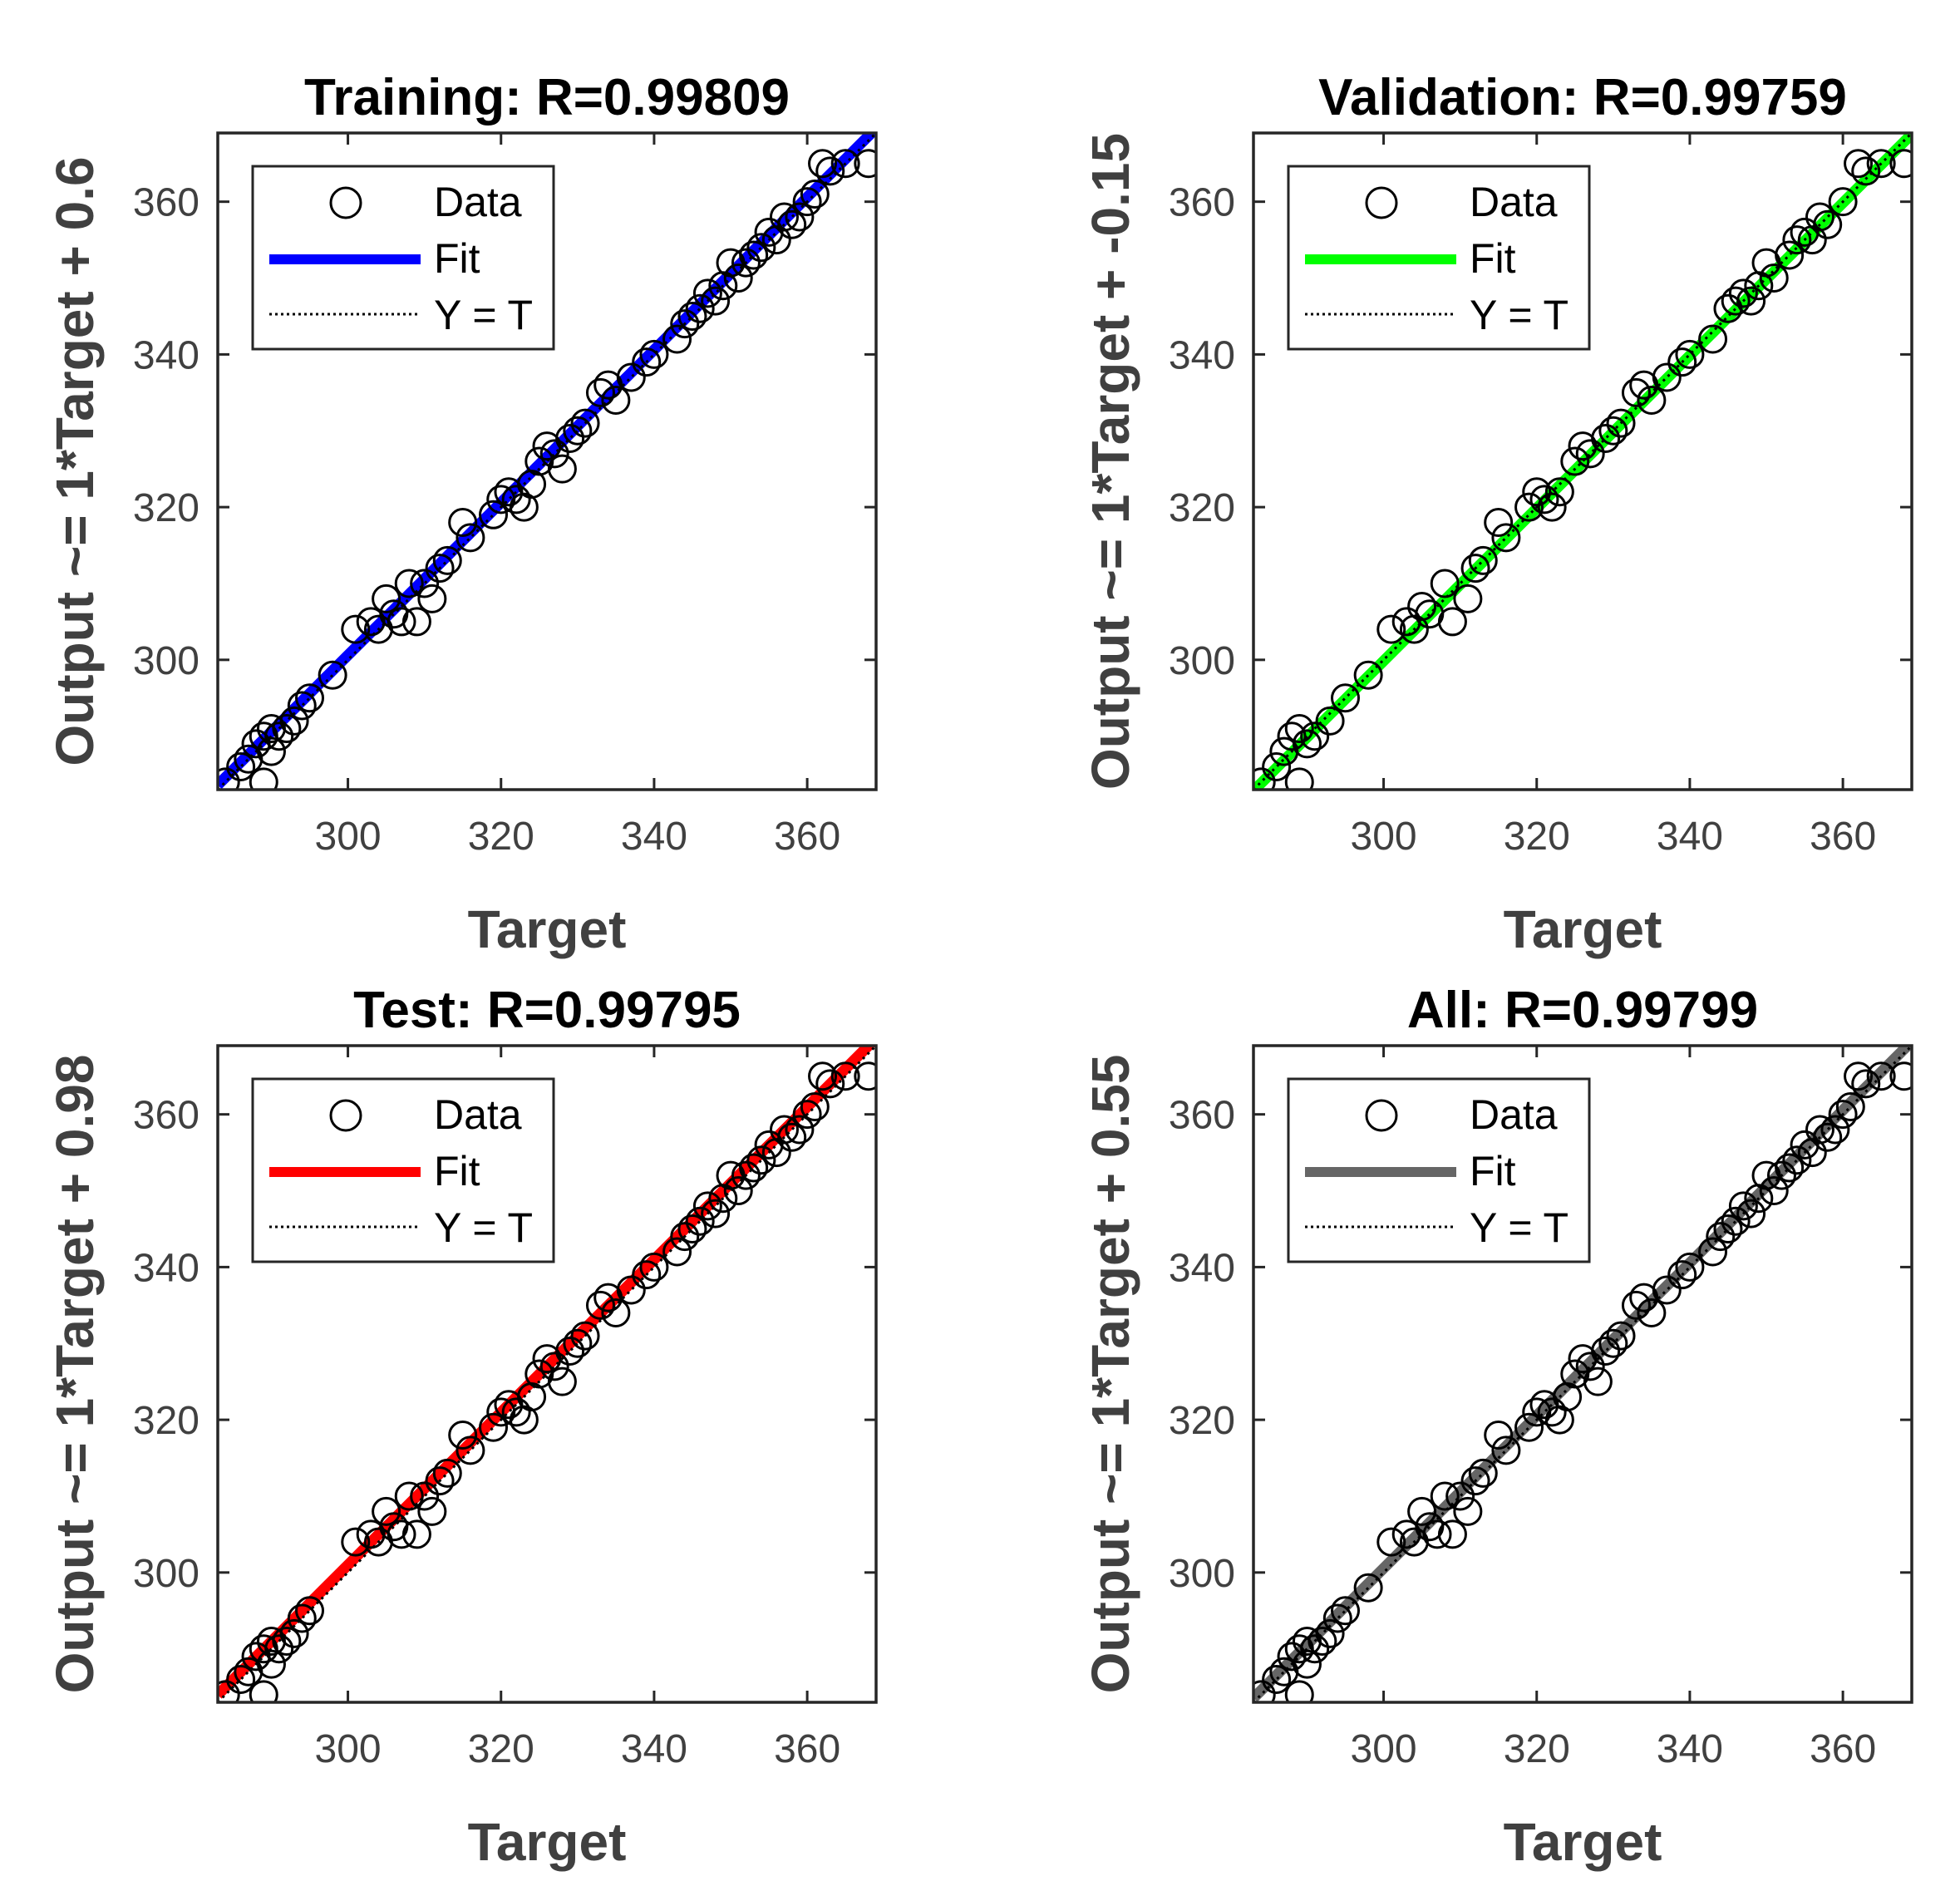  I want to click on plot-title: Training: R=0.99809, so click(547, 97).